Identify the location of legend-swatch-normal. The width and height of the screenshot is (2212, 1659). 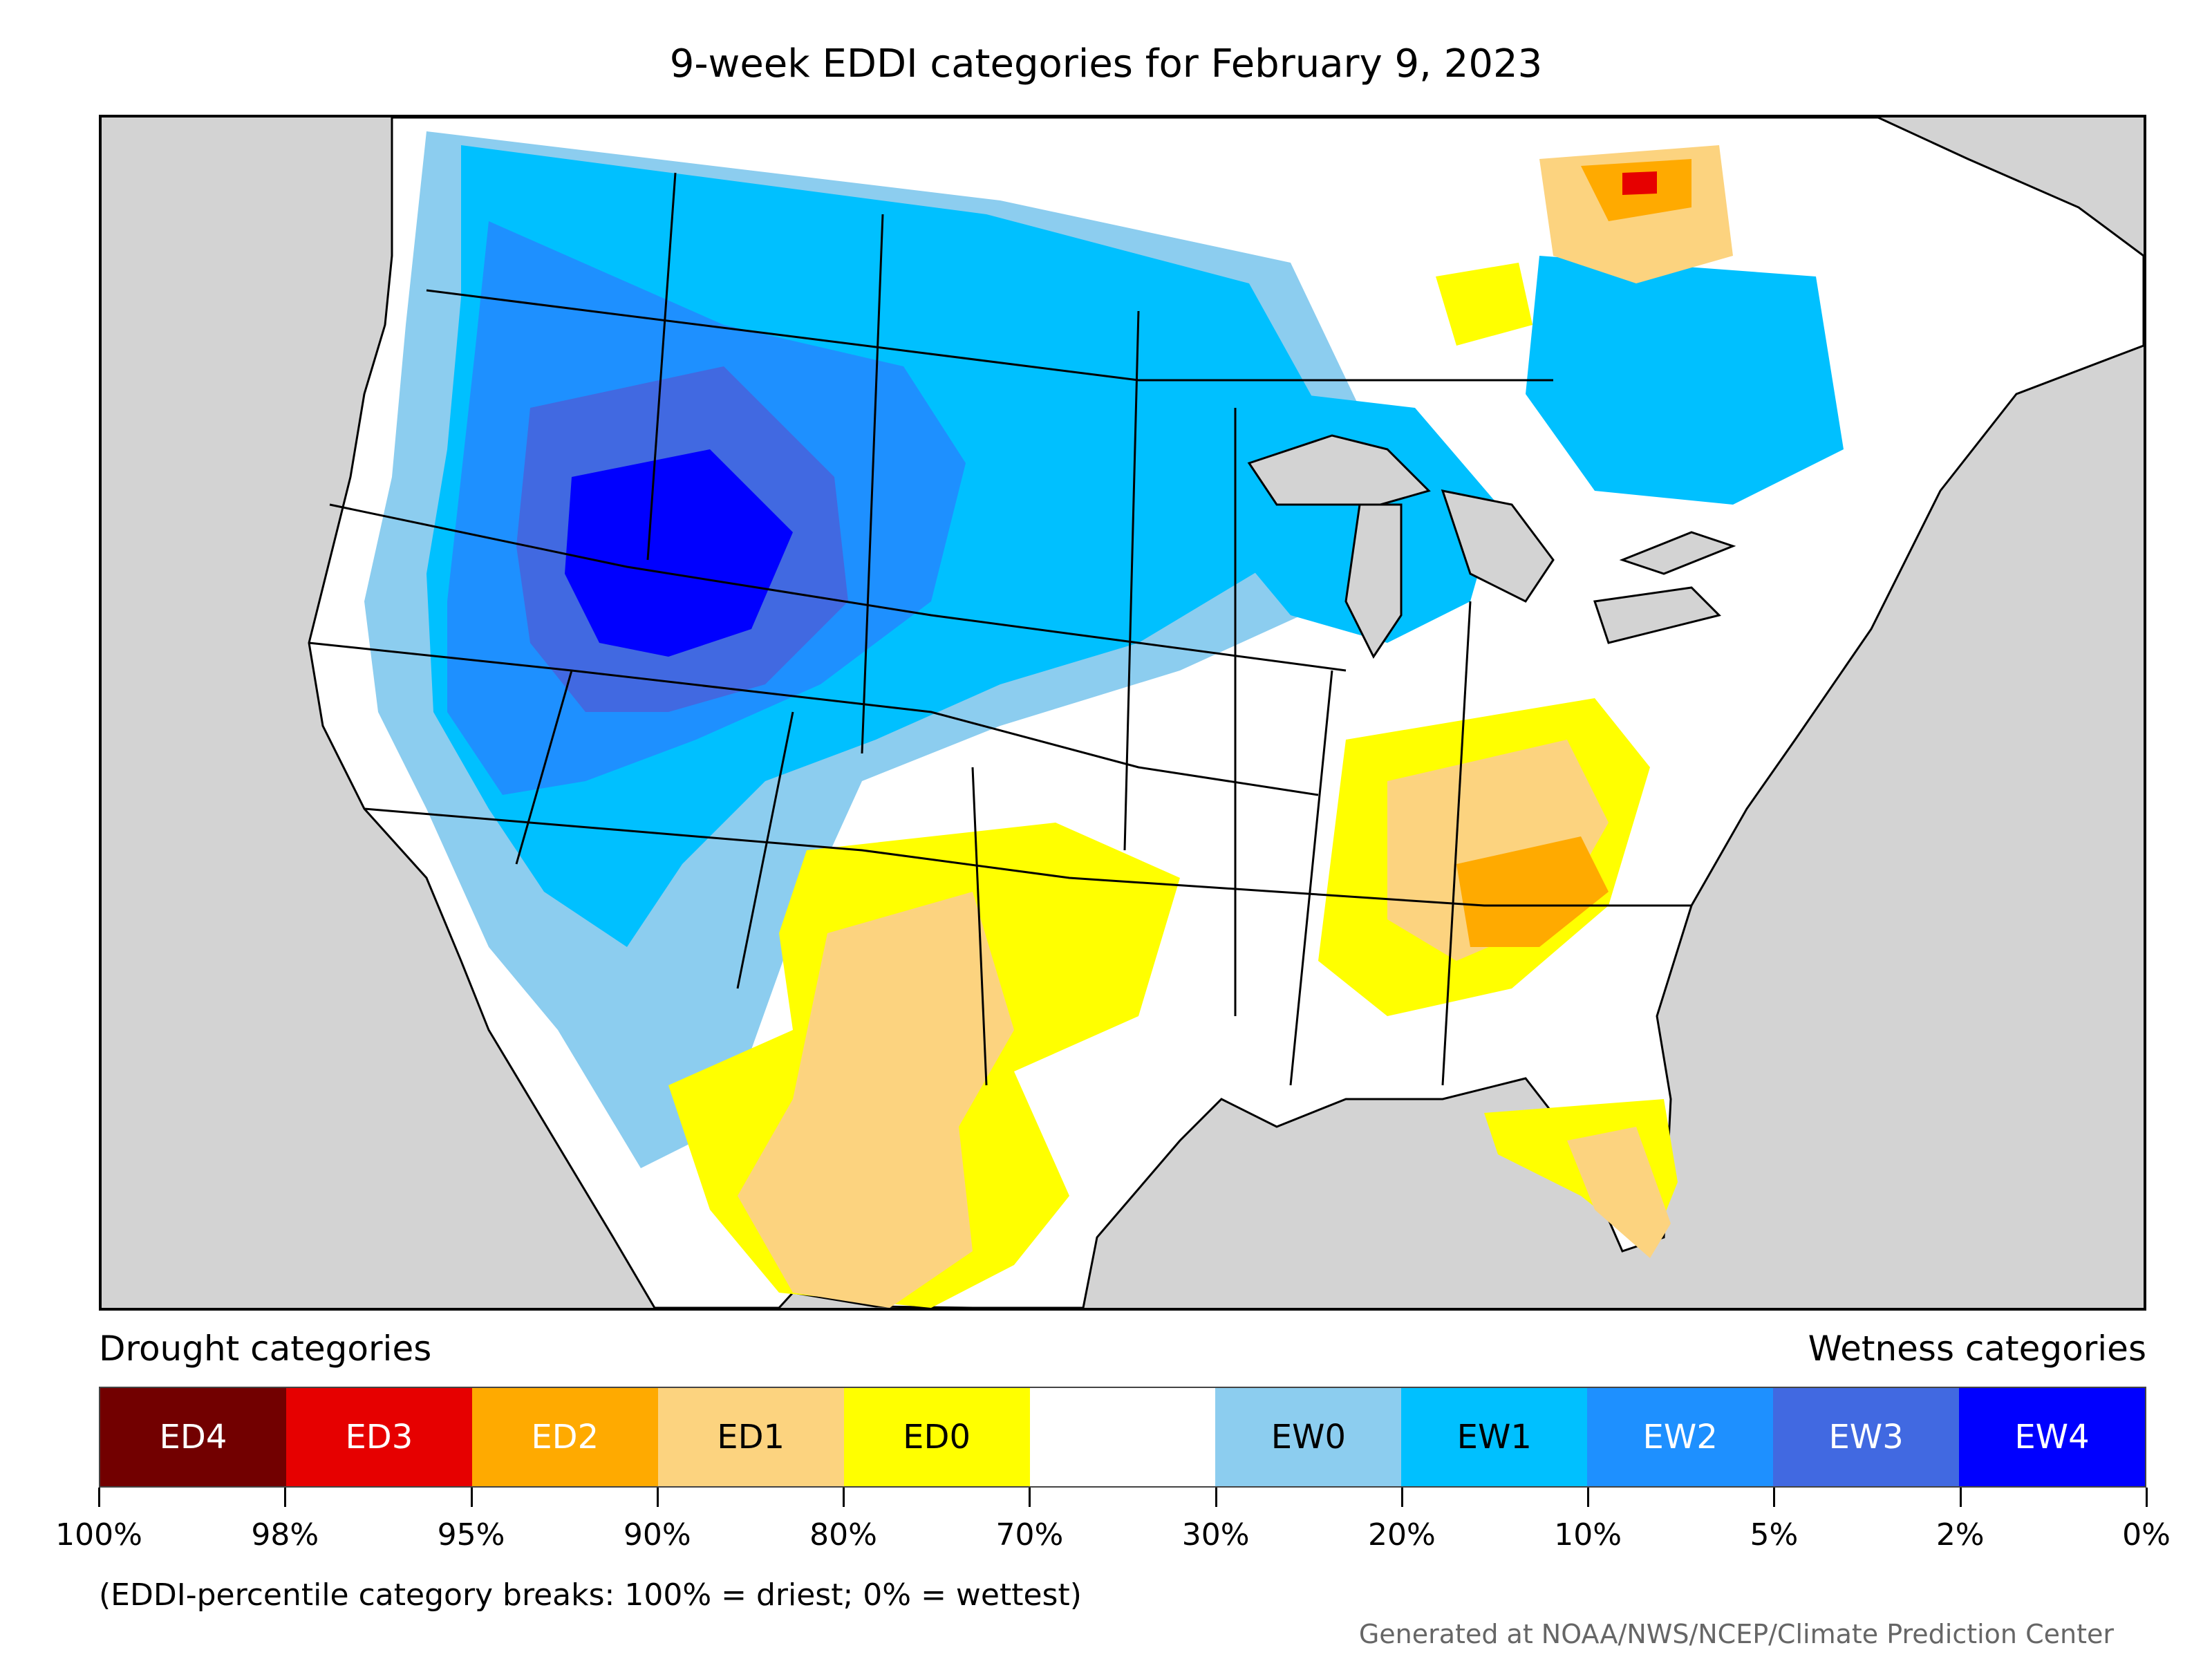
(1122, 1437).